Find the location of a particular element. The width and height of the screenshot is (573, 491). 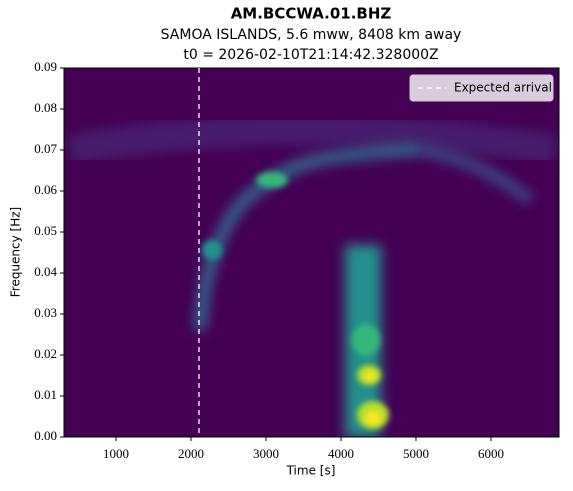

legend-box is located at coordinates (481, 88).